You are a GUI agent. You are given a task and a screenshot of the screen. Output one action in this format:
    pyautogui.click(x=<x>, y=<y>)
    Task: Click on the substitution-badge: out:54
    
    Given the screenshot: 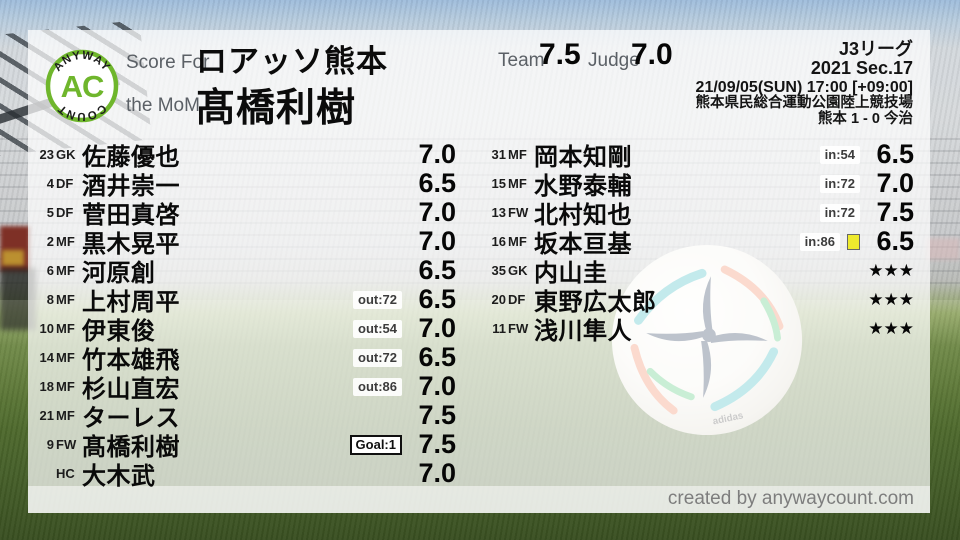 What is the action you would take?
    pyautogui.click(x=377, y=328)
    